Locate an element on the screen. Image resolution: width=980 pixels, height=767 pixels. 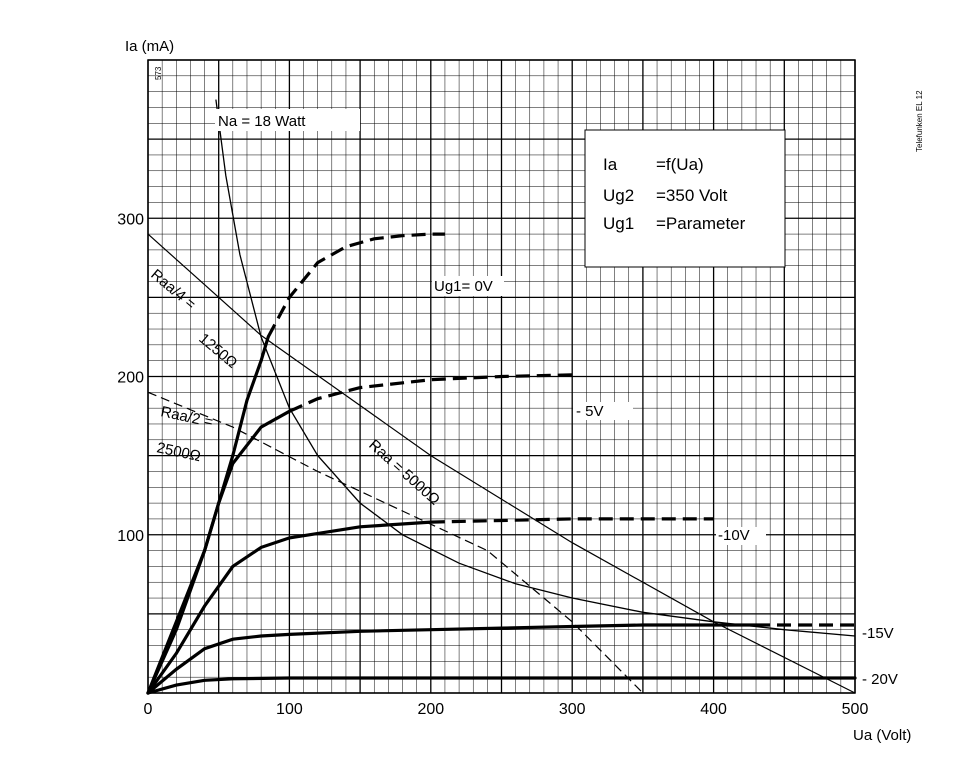
x-axis-title: Ua (Volt) is located at coordinates (882, 735).